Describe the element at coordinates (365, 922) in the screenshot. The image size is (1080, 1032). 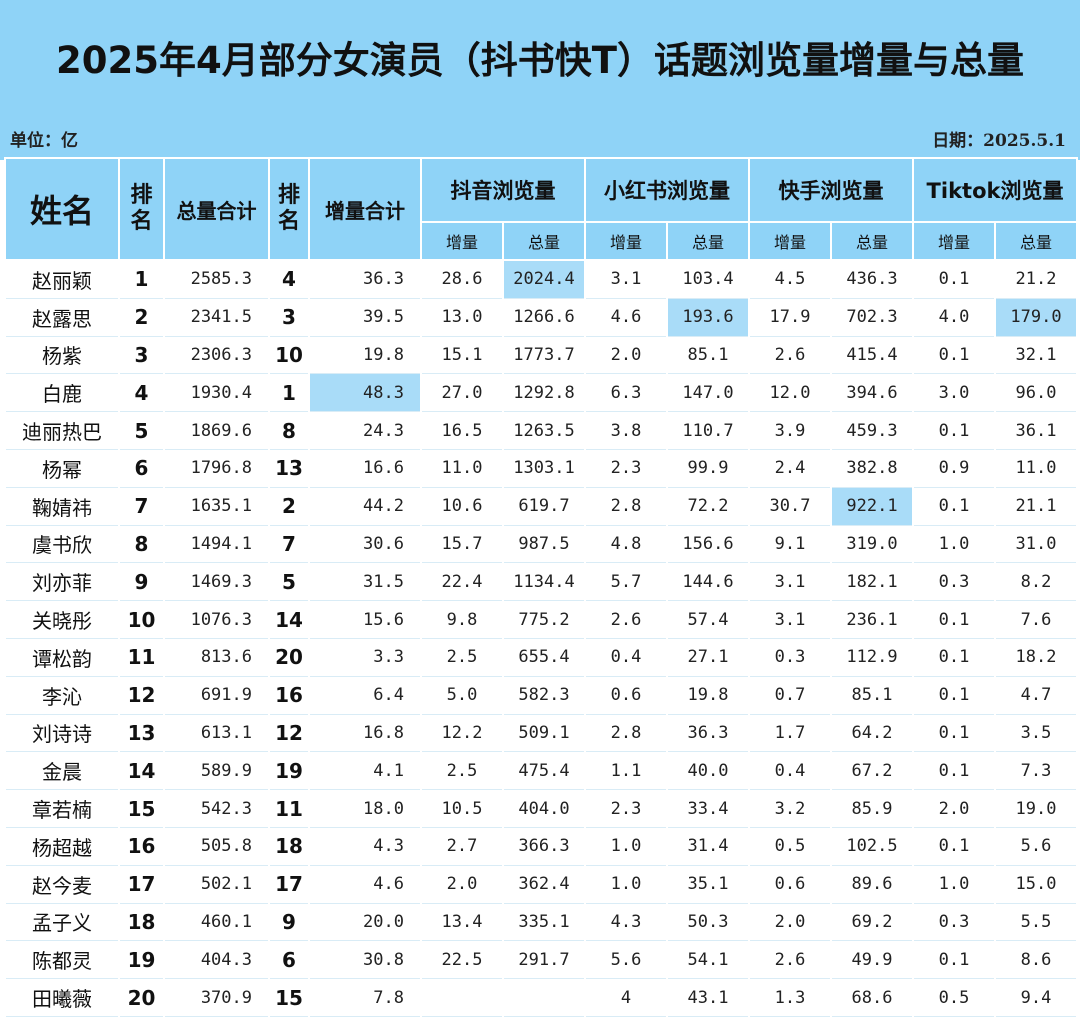
I see `cell-increase: 20.0` at that location.